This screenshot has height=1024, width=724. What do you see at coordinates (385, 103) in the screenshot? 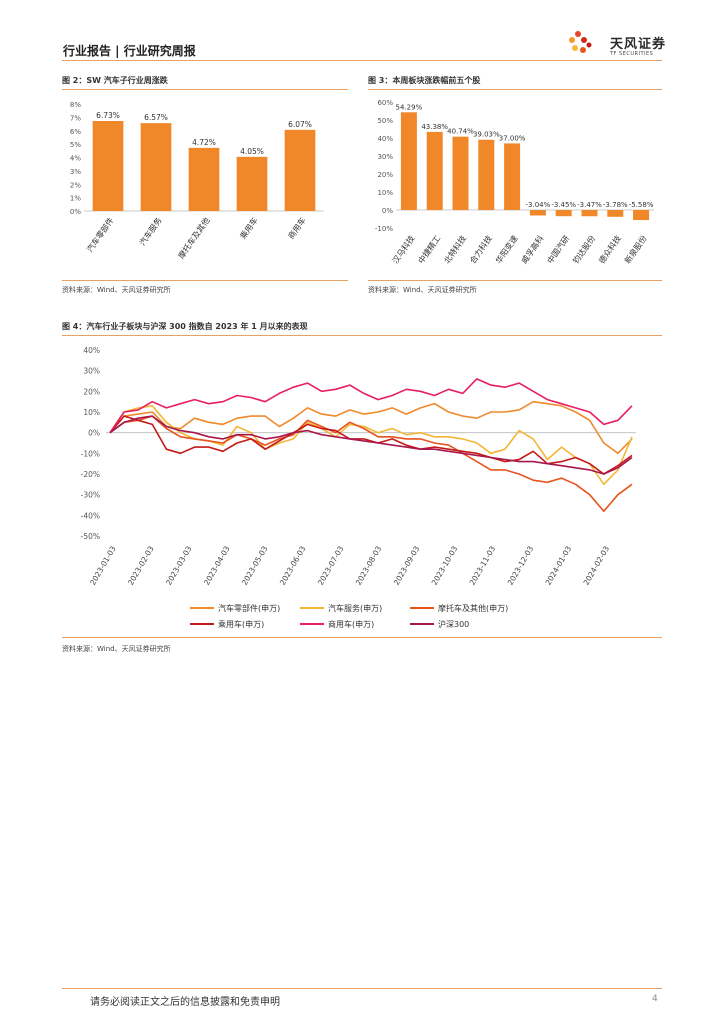
I see `fig3-ytick-label: 60%` at bounding box center [385, 103].